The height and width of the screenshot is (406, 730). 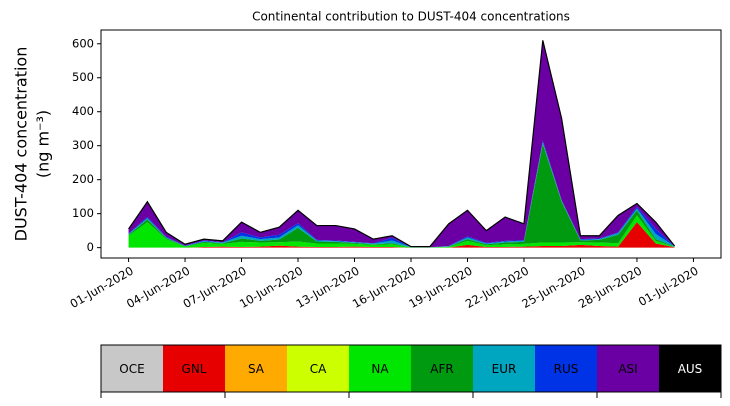 What do you see at coordinates (610, 288) in the screenshot?
I see `x-tick-label: 28-Jun-2020` at bounding box center [610, 288].